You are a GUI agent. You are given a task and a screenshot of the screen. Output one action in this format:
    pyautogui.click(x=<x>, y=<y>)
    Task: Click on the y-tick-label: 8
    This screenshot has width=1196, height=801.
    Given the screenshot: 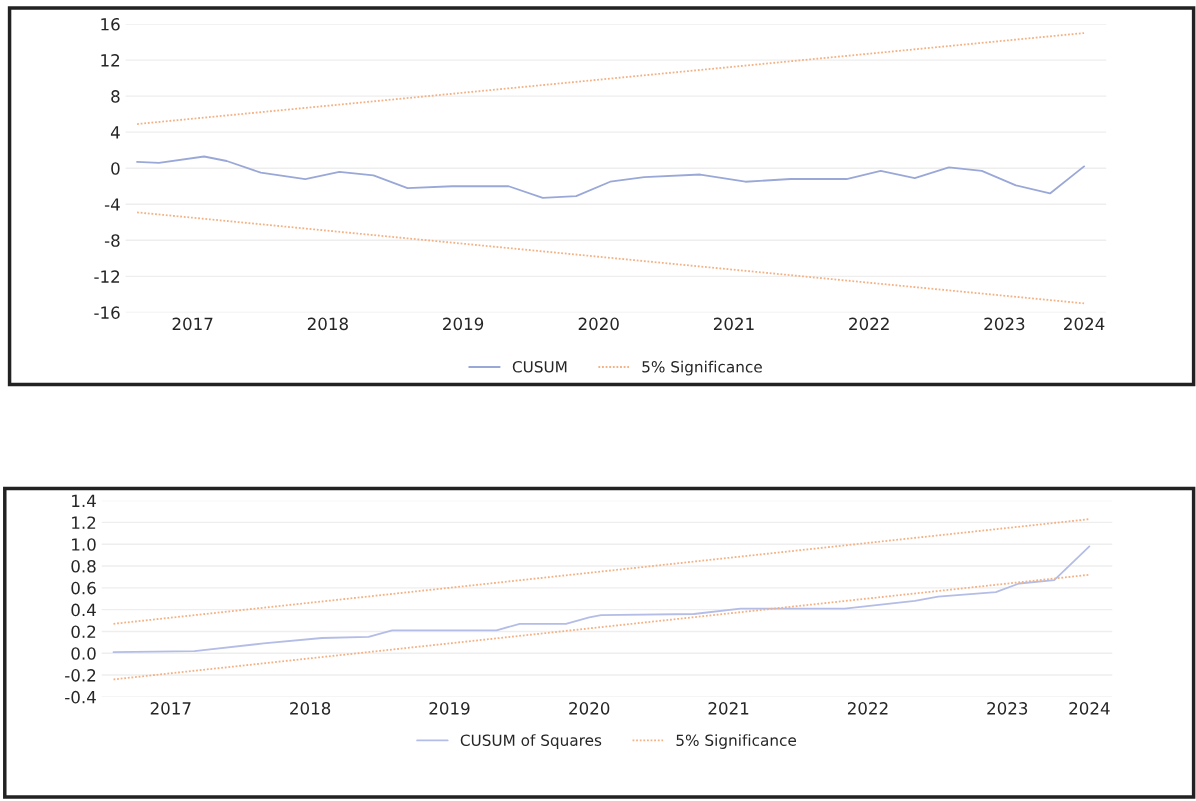 What is the action you would take?
    pyautogui.click(x=115, y=96)
    